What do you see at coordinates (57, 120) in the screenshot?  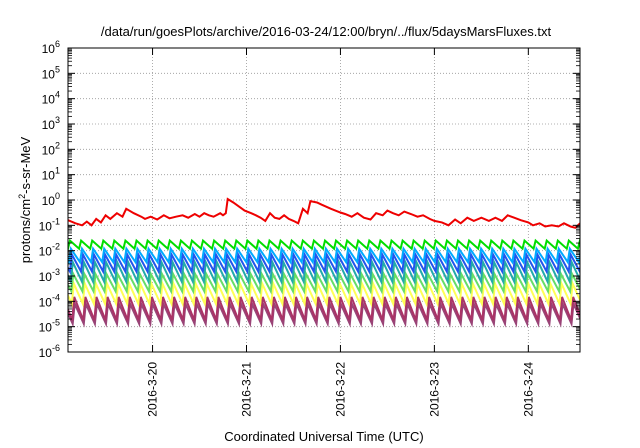 I see `y-tick-label-exponent: 3` at bounding box center [57, 120].